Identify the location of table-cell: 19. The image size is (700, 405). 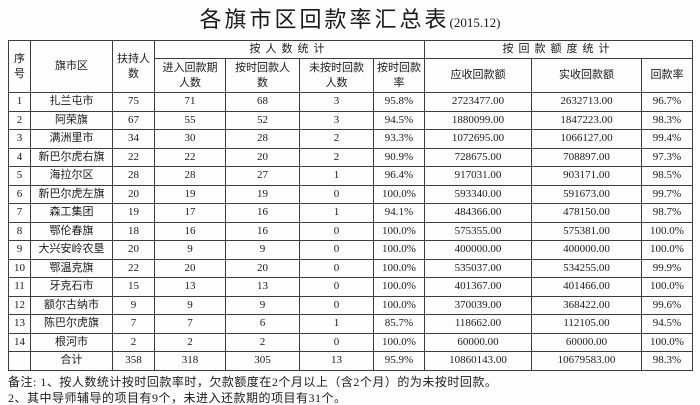
(190, 194).